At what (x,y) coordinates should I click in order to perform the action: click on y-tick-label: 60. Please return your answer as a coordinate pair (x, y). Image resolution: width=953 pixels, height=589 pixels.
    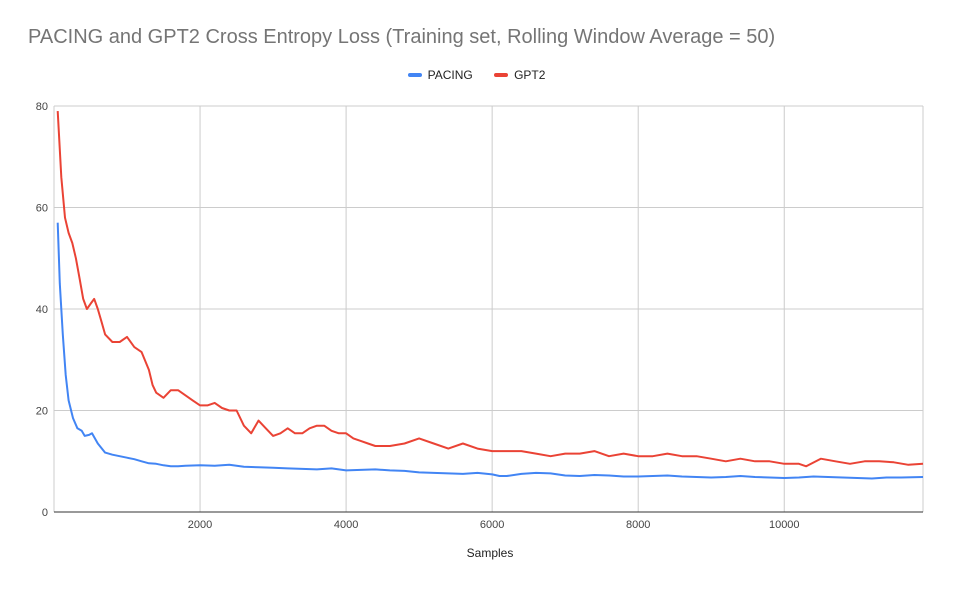
    Looking at the image, I should click on (42, 209).